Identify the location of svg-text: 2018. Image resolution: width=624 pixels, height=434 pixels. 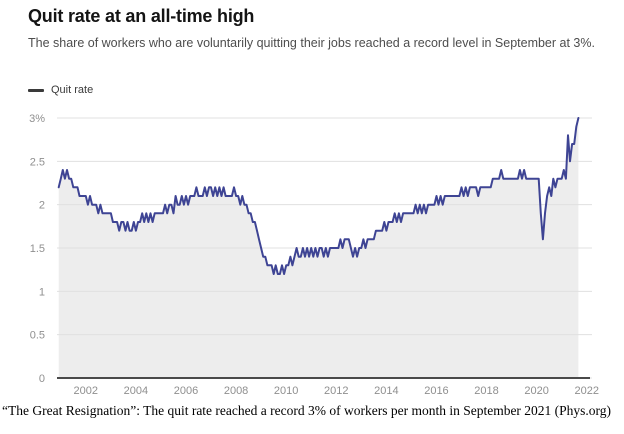
(486, 391).